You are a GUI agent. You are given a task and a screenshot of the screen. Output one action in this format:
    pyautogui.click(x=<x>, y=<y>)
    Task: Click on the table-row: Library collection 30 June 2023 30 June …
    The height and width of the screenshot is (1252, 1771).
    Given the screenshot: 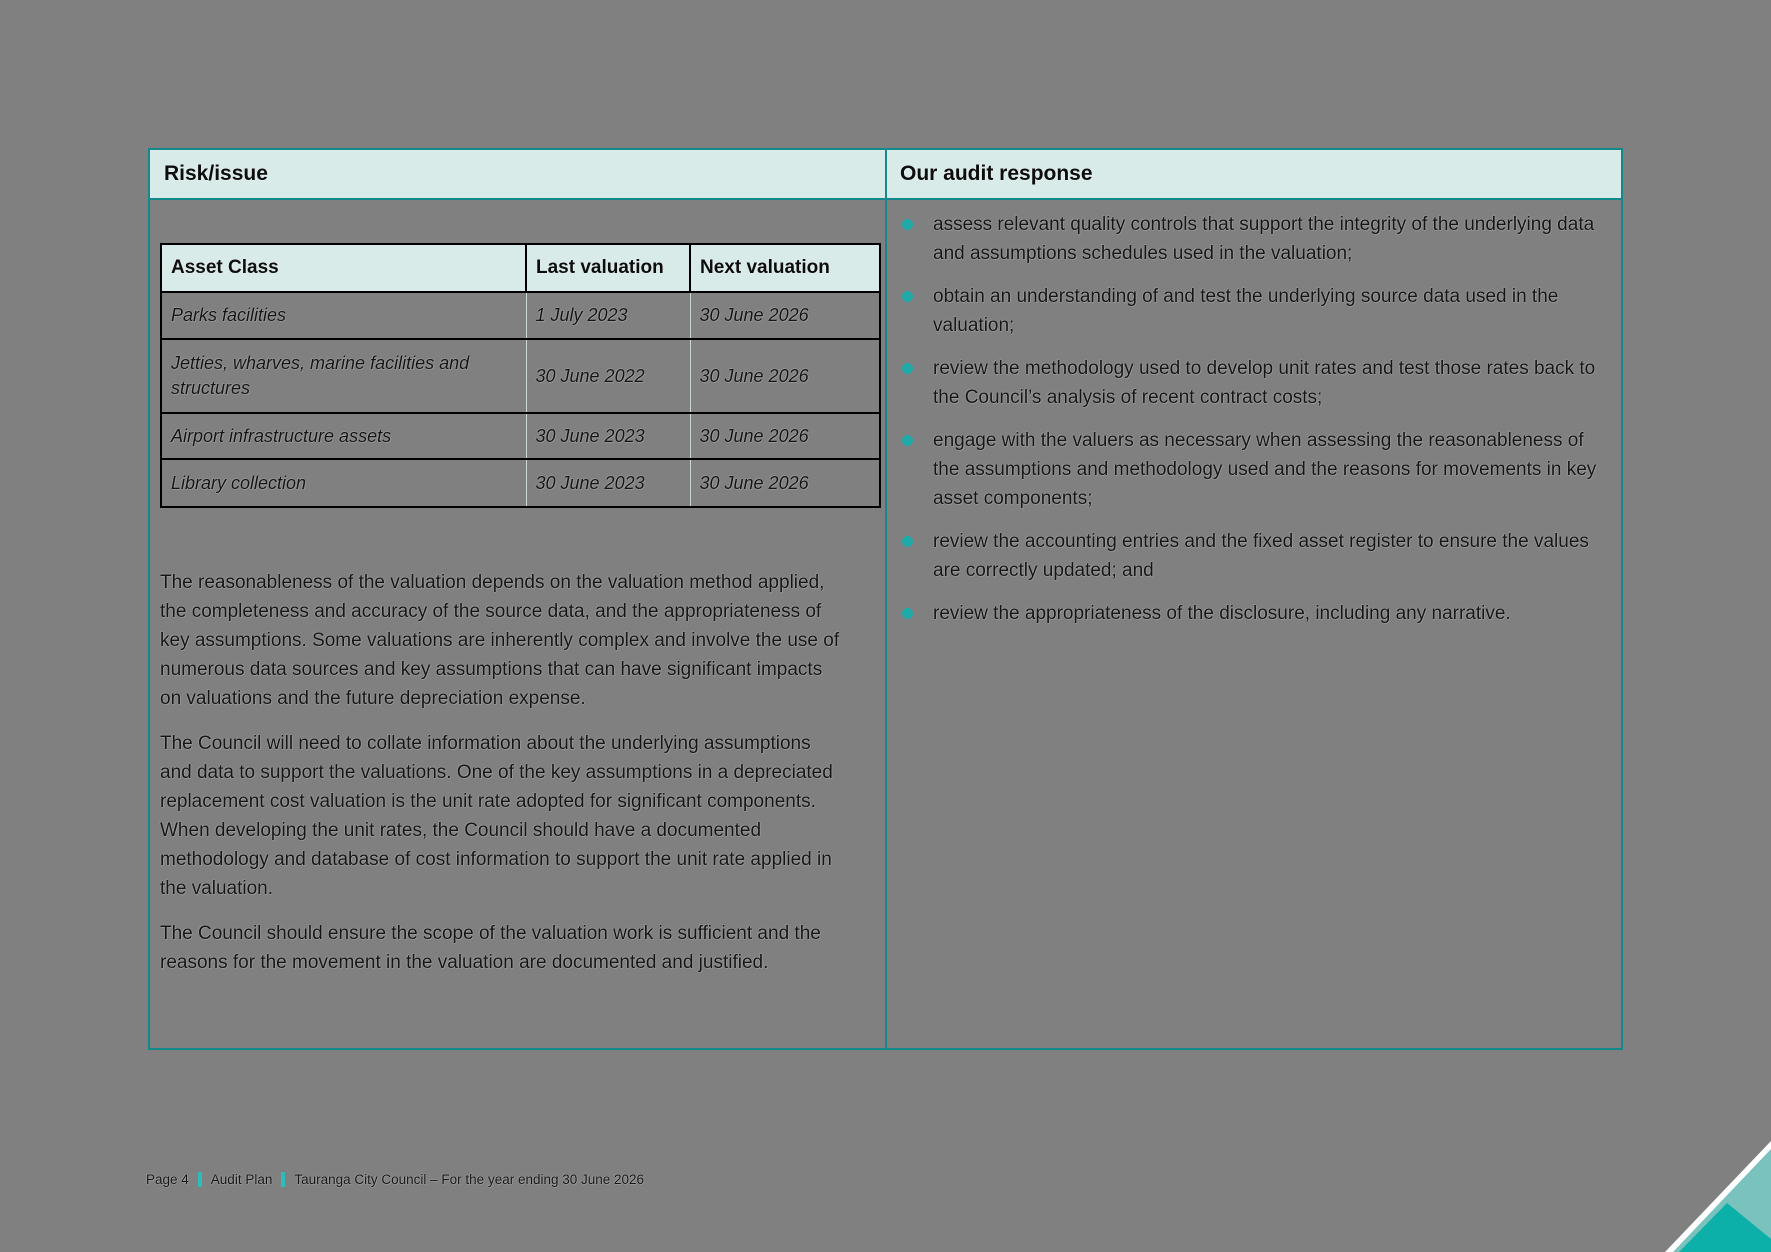 What is the action you would take?
    pyautogui.click(x=520, y=483)
    